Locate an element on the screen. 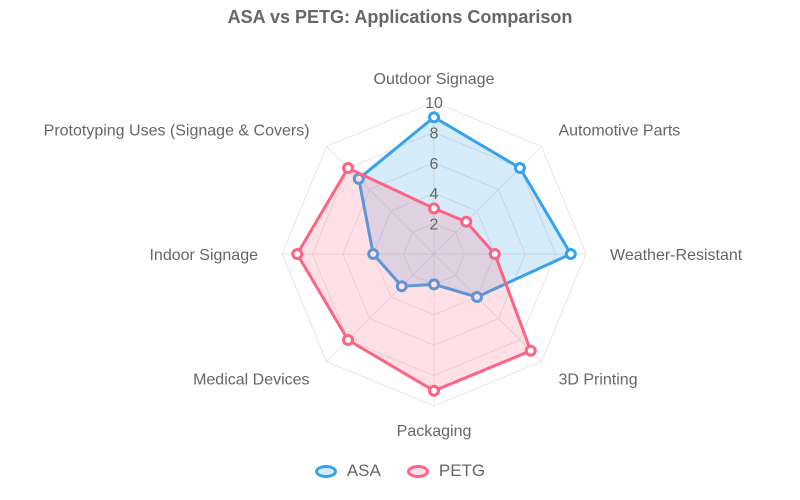 The image size is (800, 500). axis-label: Outdoor Signage is located at coordinates (434, 79).